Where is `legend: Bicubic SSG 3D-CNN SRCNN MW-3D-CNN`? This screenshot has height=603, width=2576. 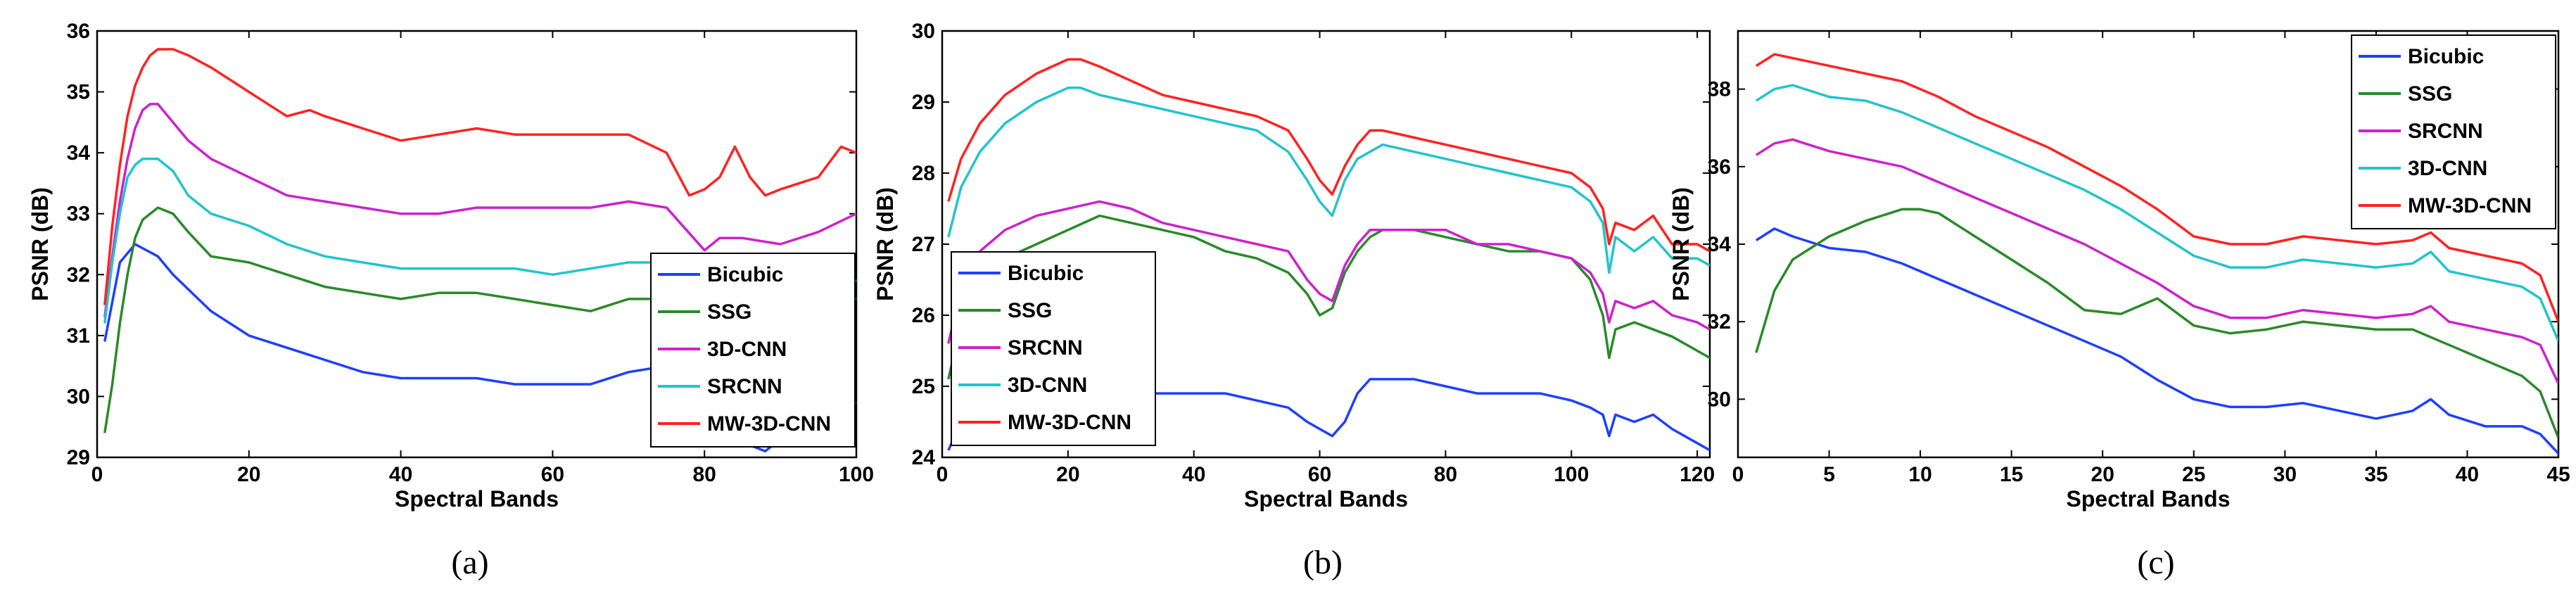
legend: Bicubic SSG 3D-CNN SRCNN MW-3D-CNN is located at coordinates (753, 351).